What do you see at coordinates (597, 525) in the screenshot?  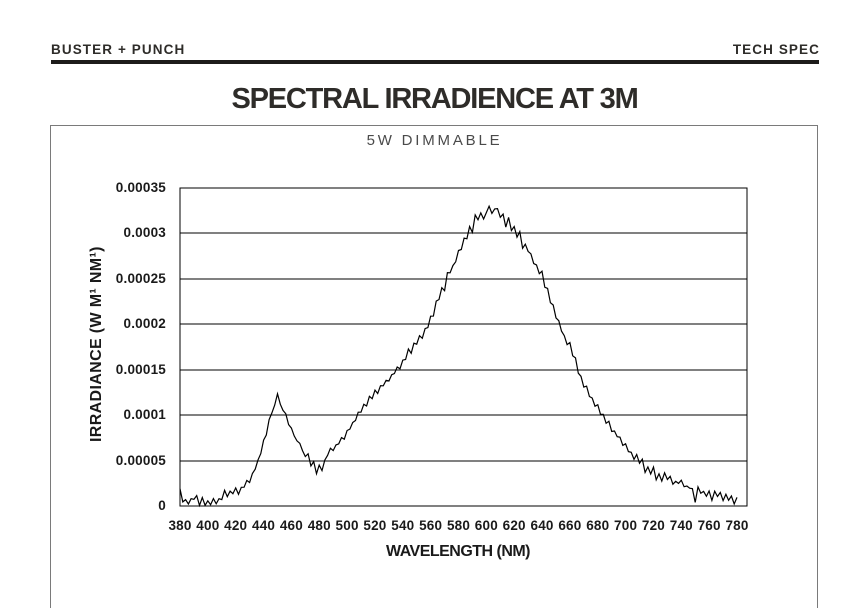 I see `svg-text: 680` at bounding box center [597, 525].